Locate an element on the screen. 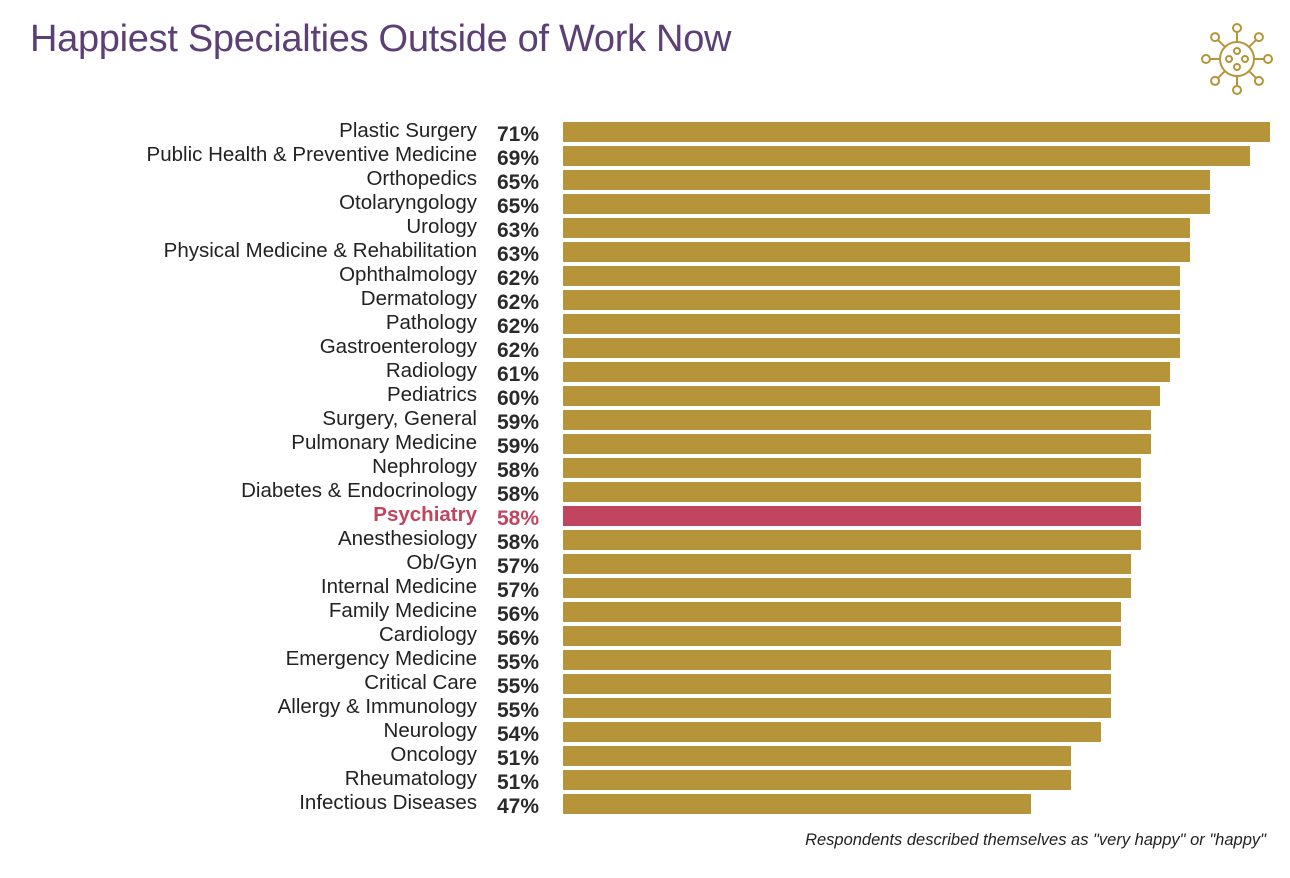  category-label: Internal Medicine is located at coordinates (398, 586).